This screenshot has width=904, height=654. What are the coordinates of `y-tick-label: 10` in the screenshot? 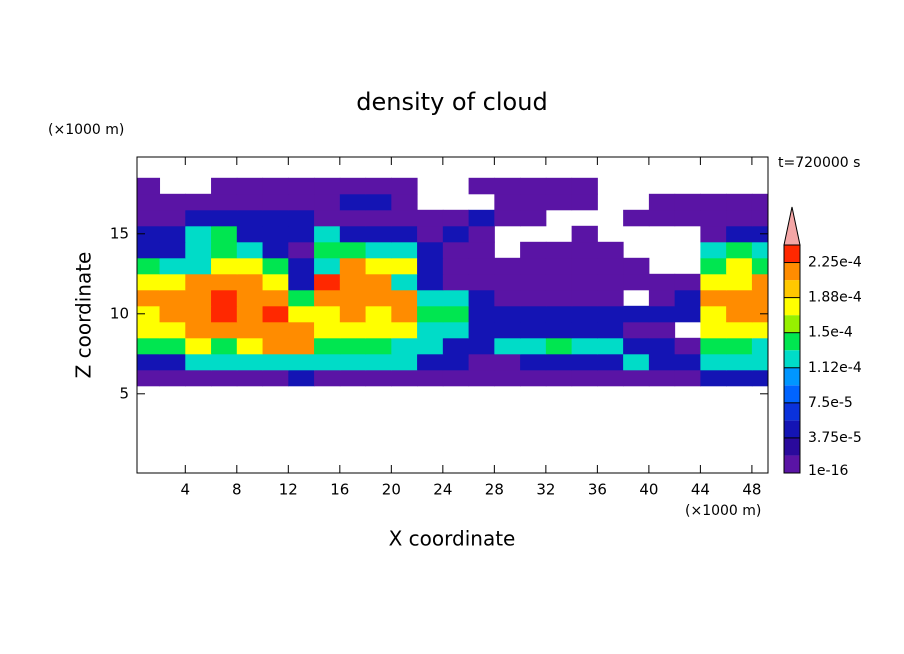 It's located at (119, 313).